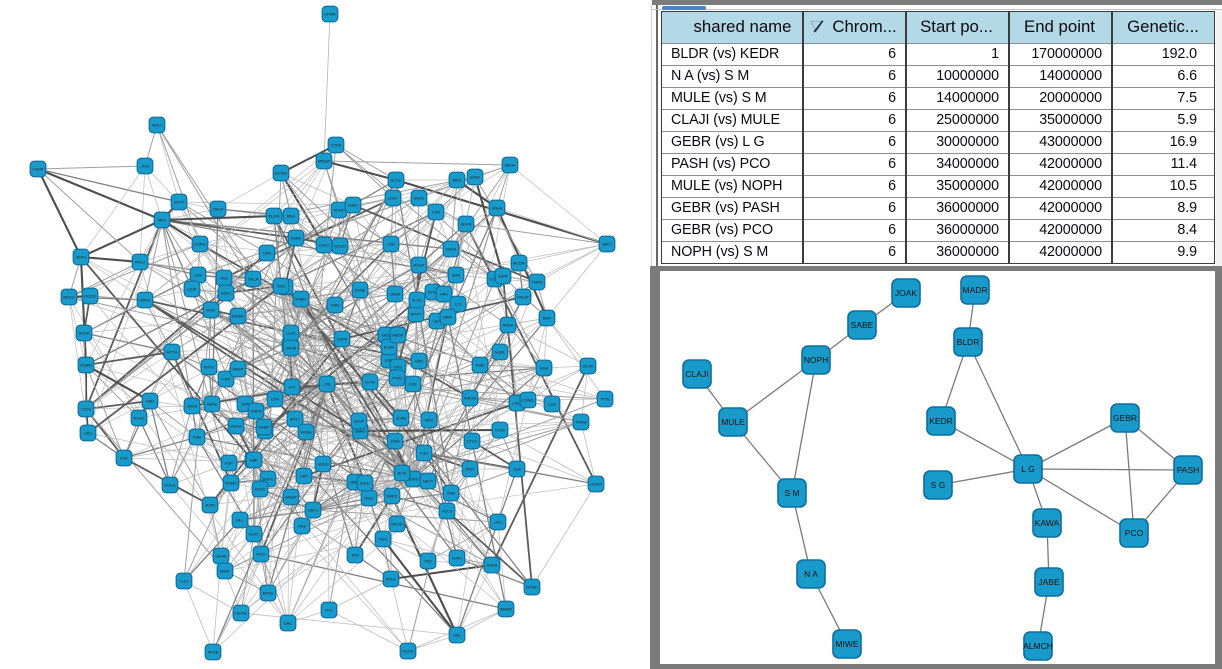 Image resolution: width=1222 pixels, height=669 pixels. What do you see at coordinates (324, 245) in the screenshot?
I see `svg-text: EJOO` at bounding box center [324, 245].